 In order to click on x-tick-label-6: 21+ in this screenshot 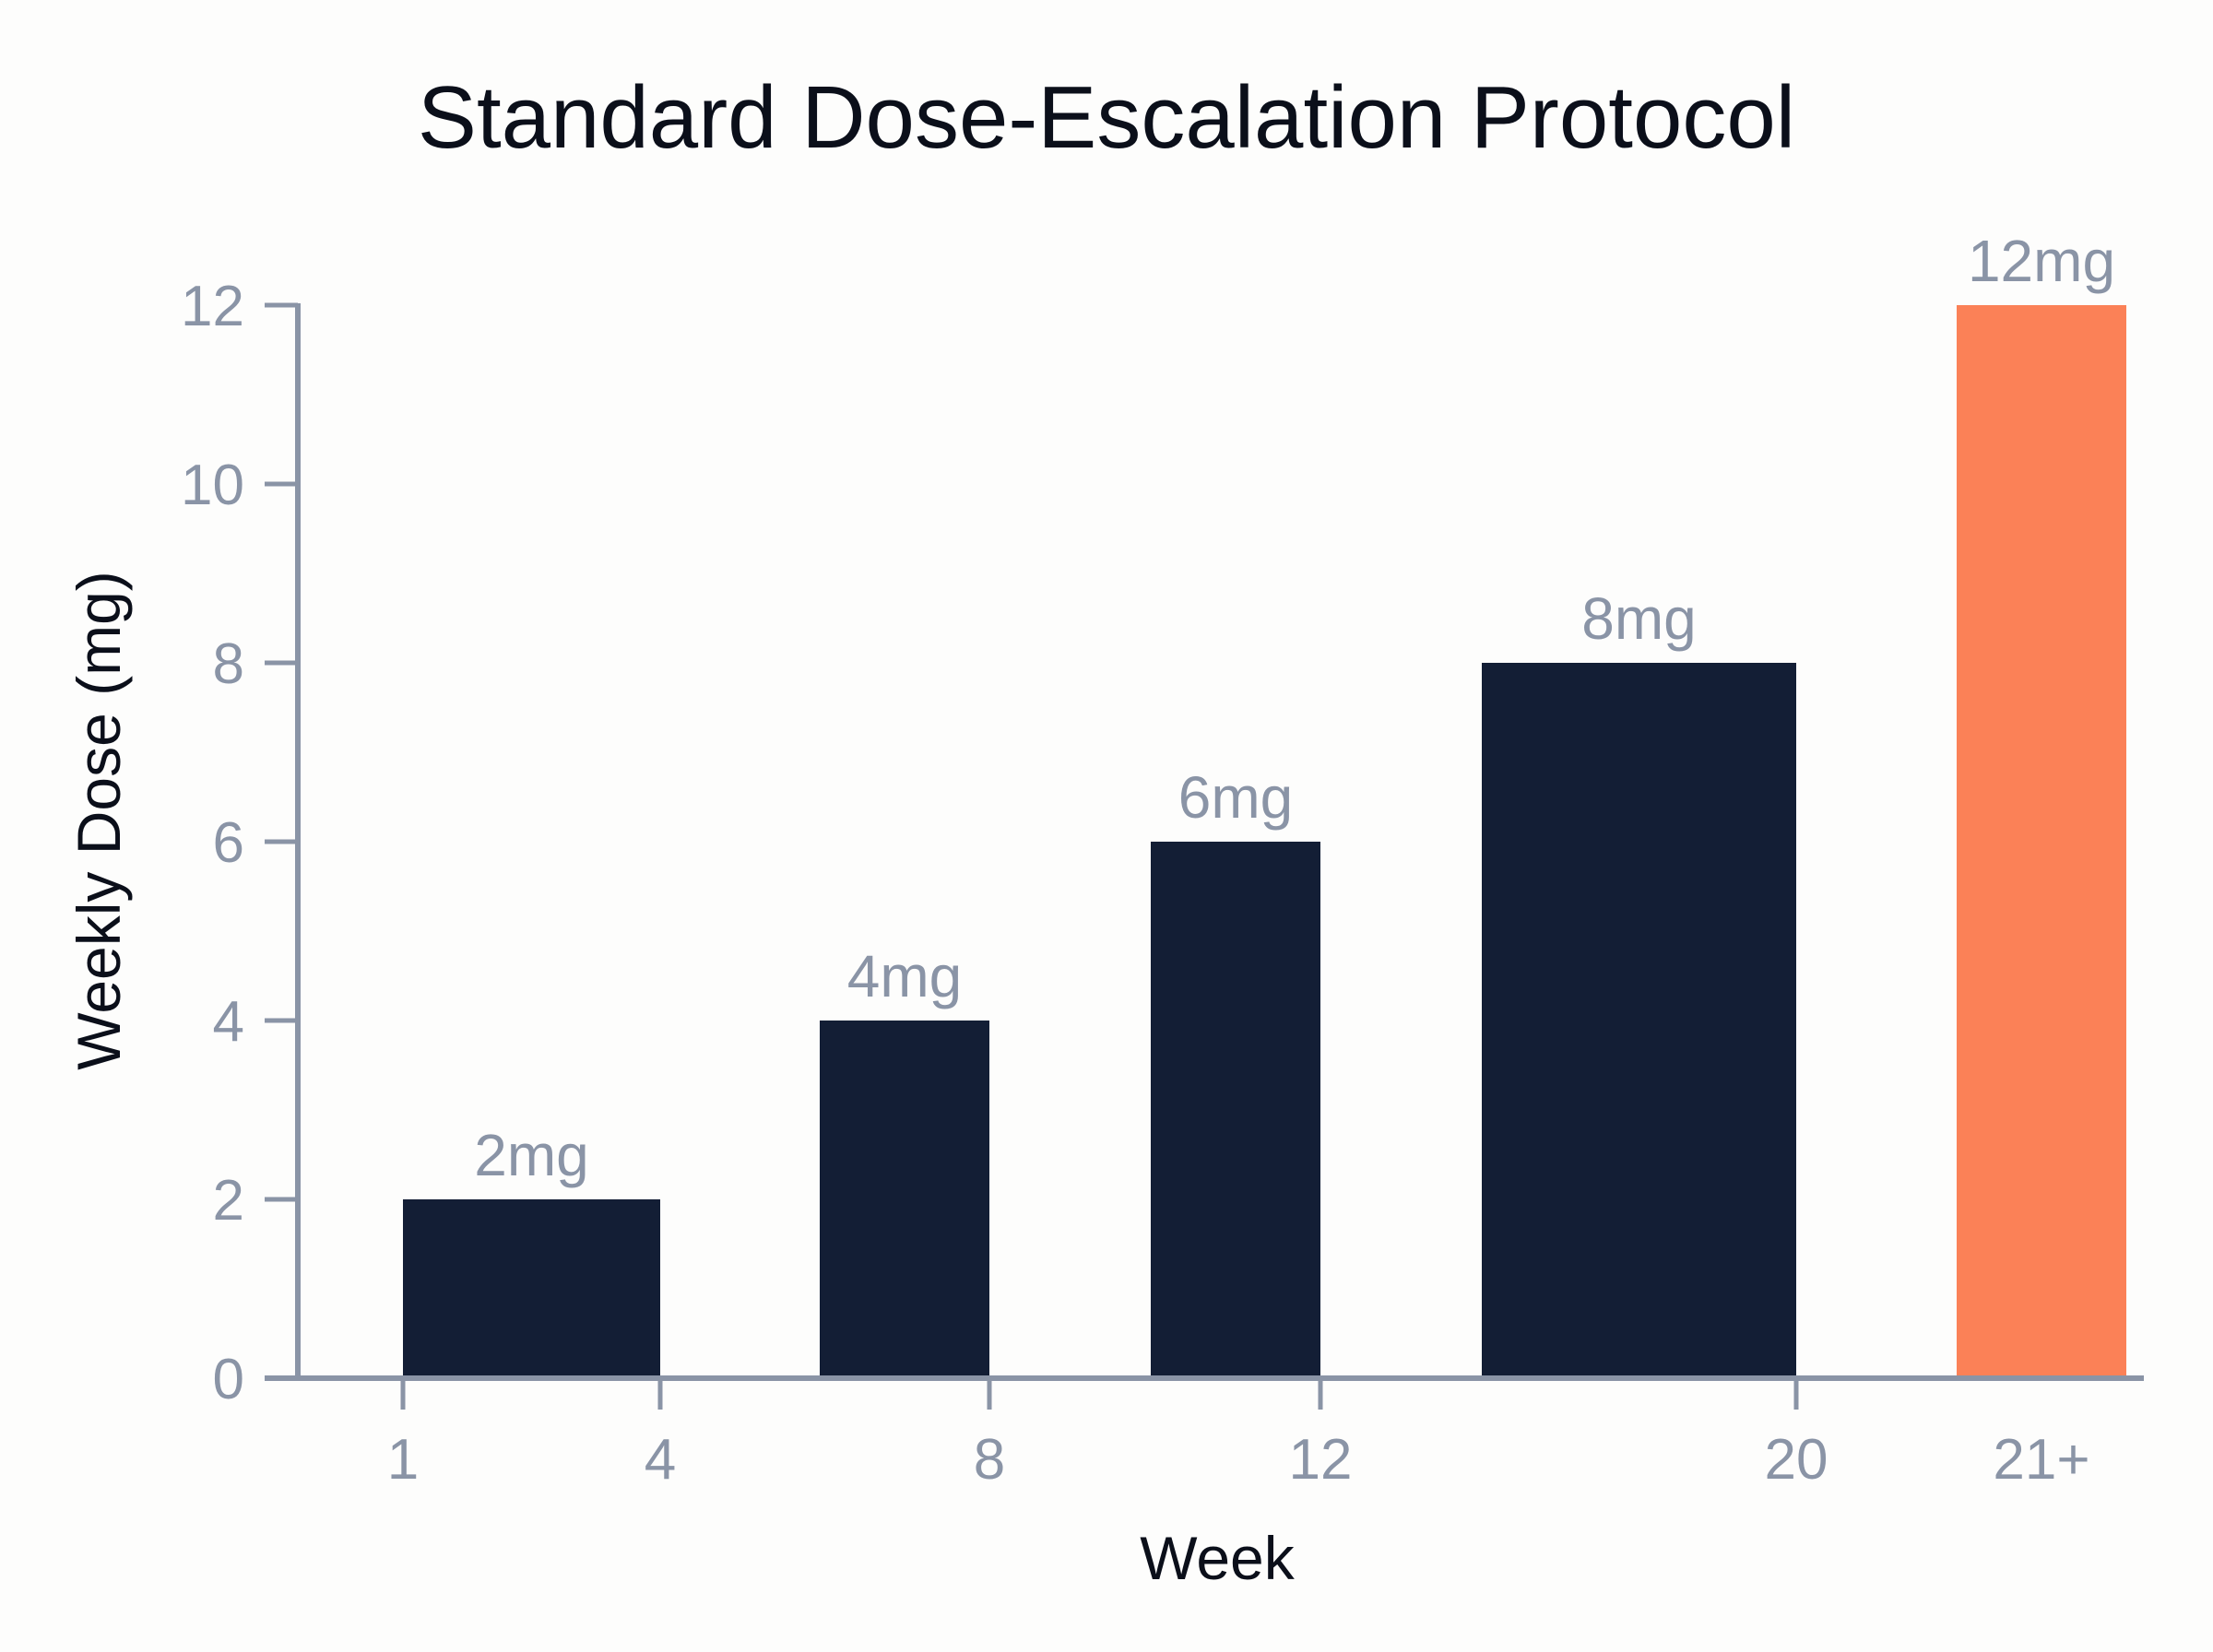, I will do `click(2041, 1460)`.